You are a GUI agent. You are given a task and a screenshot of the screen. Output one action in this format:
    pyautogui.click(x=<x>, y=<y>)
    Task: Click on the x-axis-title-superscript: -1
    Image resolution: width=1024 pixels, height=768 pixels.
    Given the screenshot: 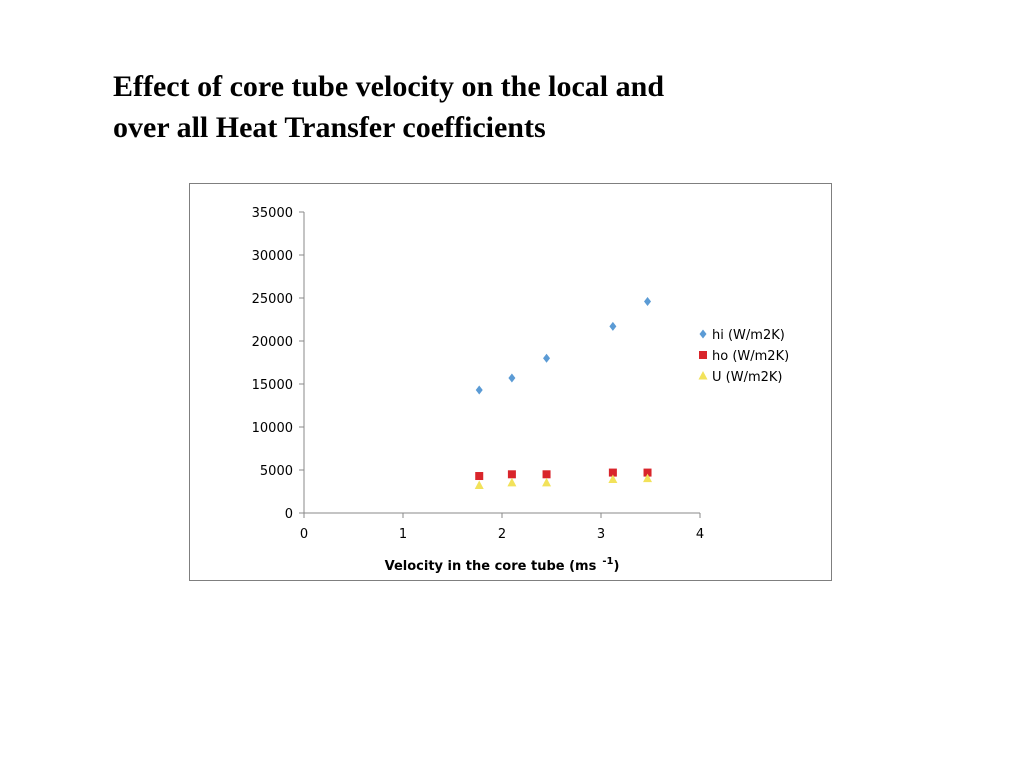 What is the action you would take?
    pyautogui.click(x=607, y=561)
    